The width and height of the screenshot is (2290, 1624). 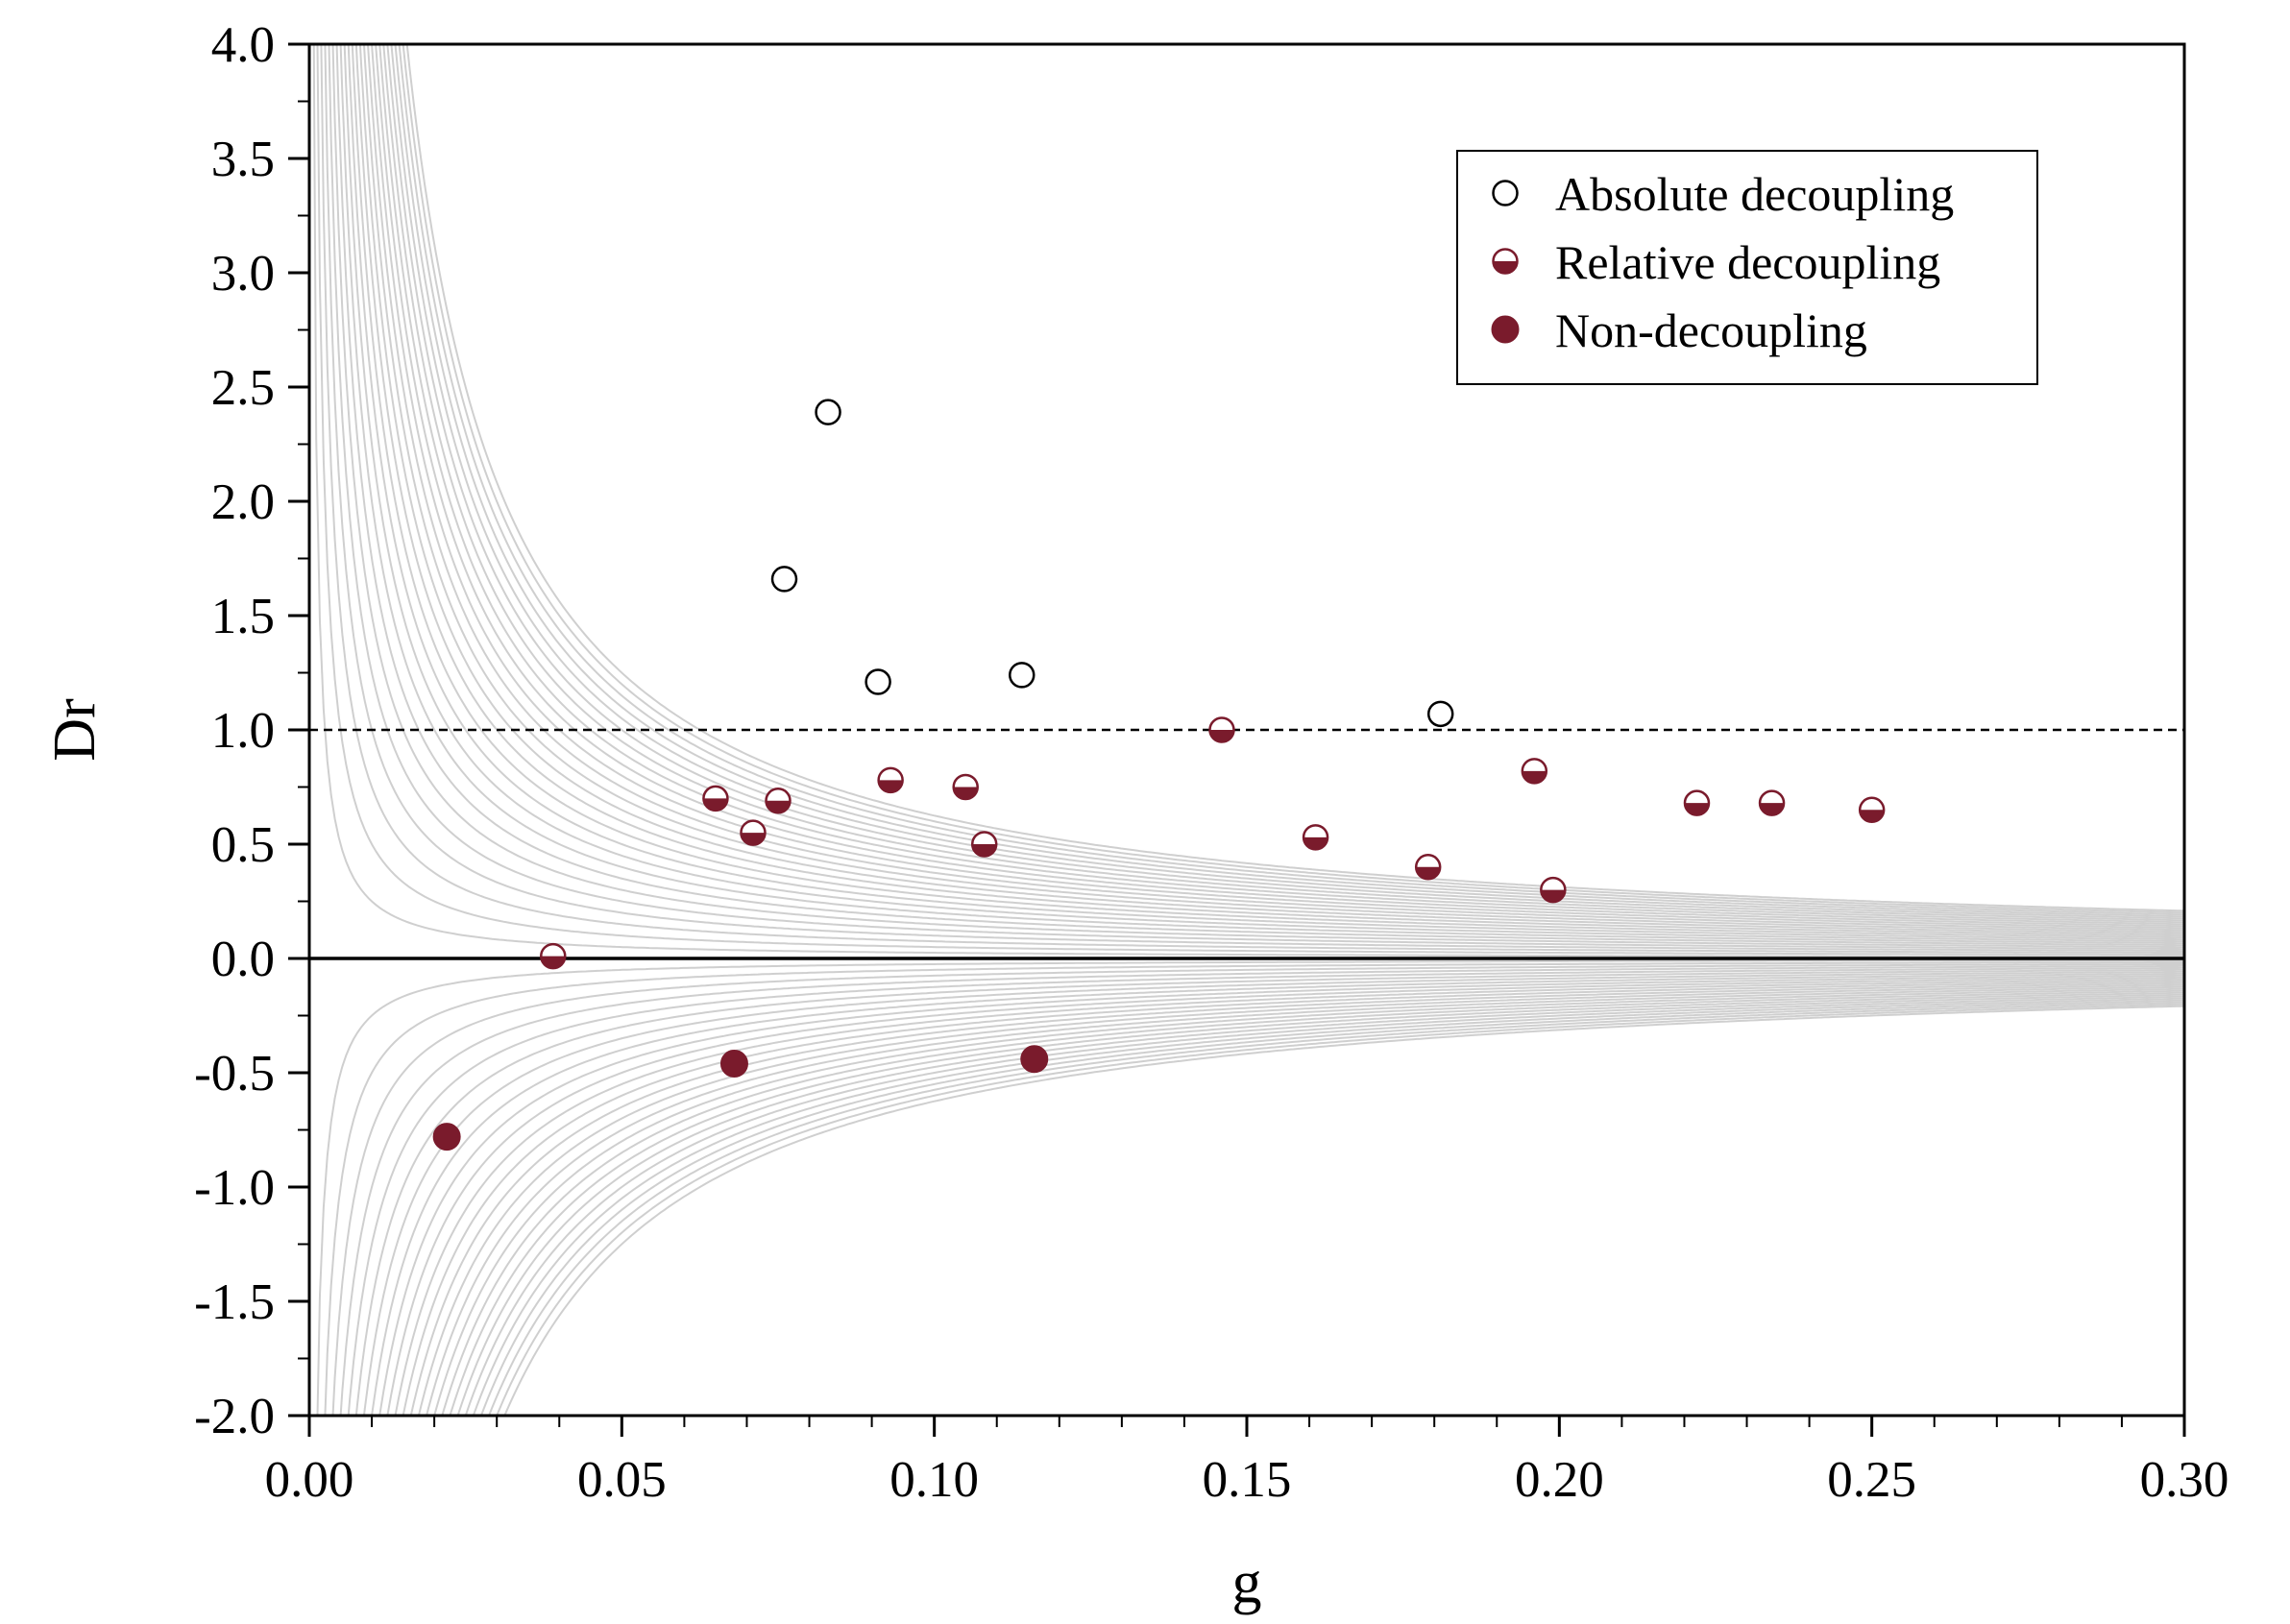 I want to click on legend-box, so click(x=1747, y=267).